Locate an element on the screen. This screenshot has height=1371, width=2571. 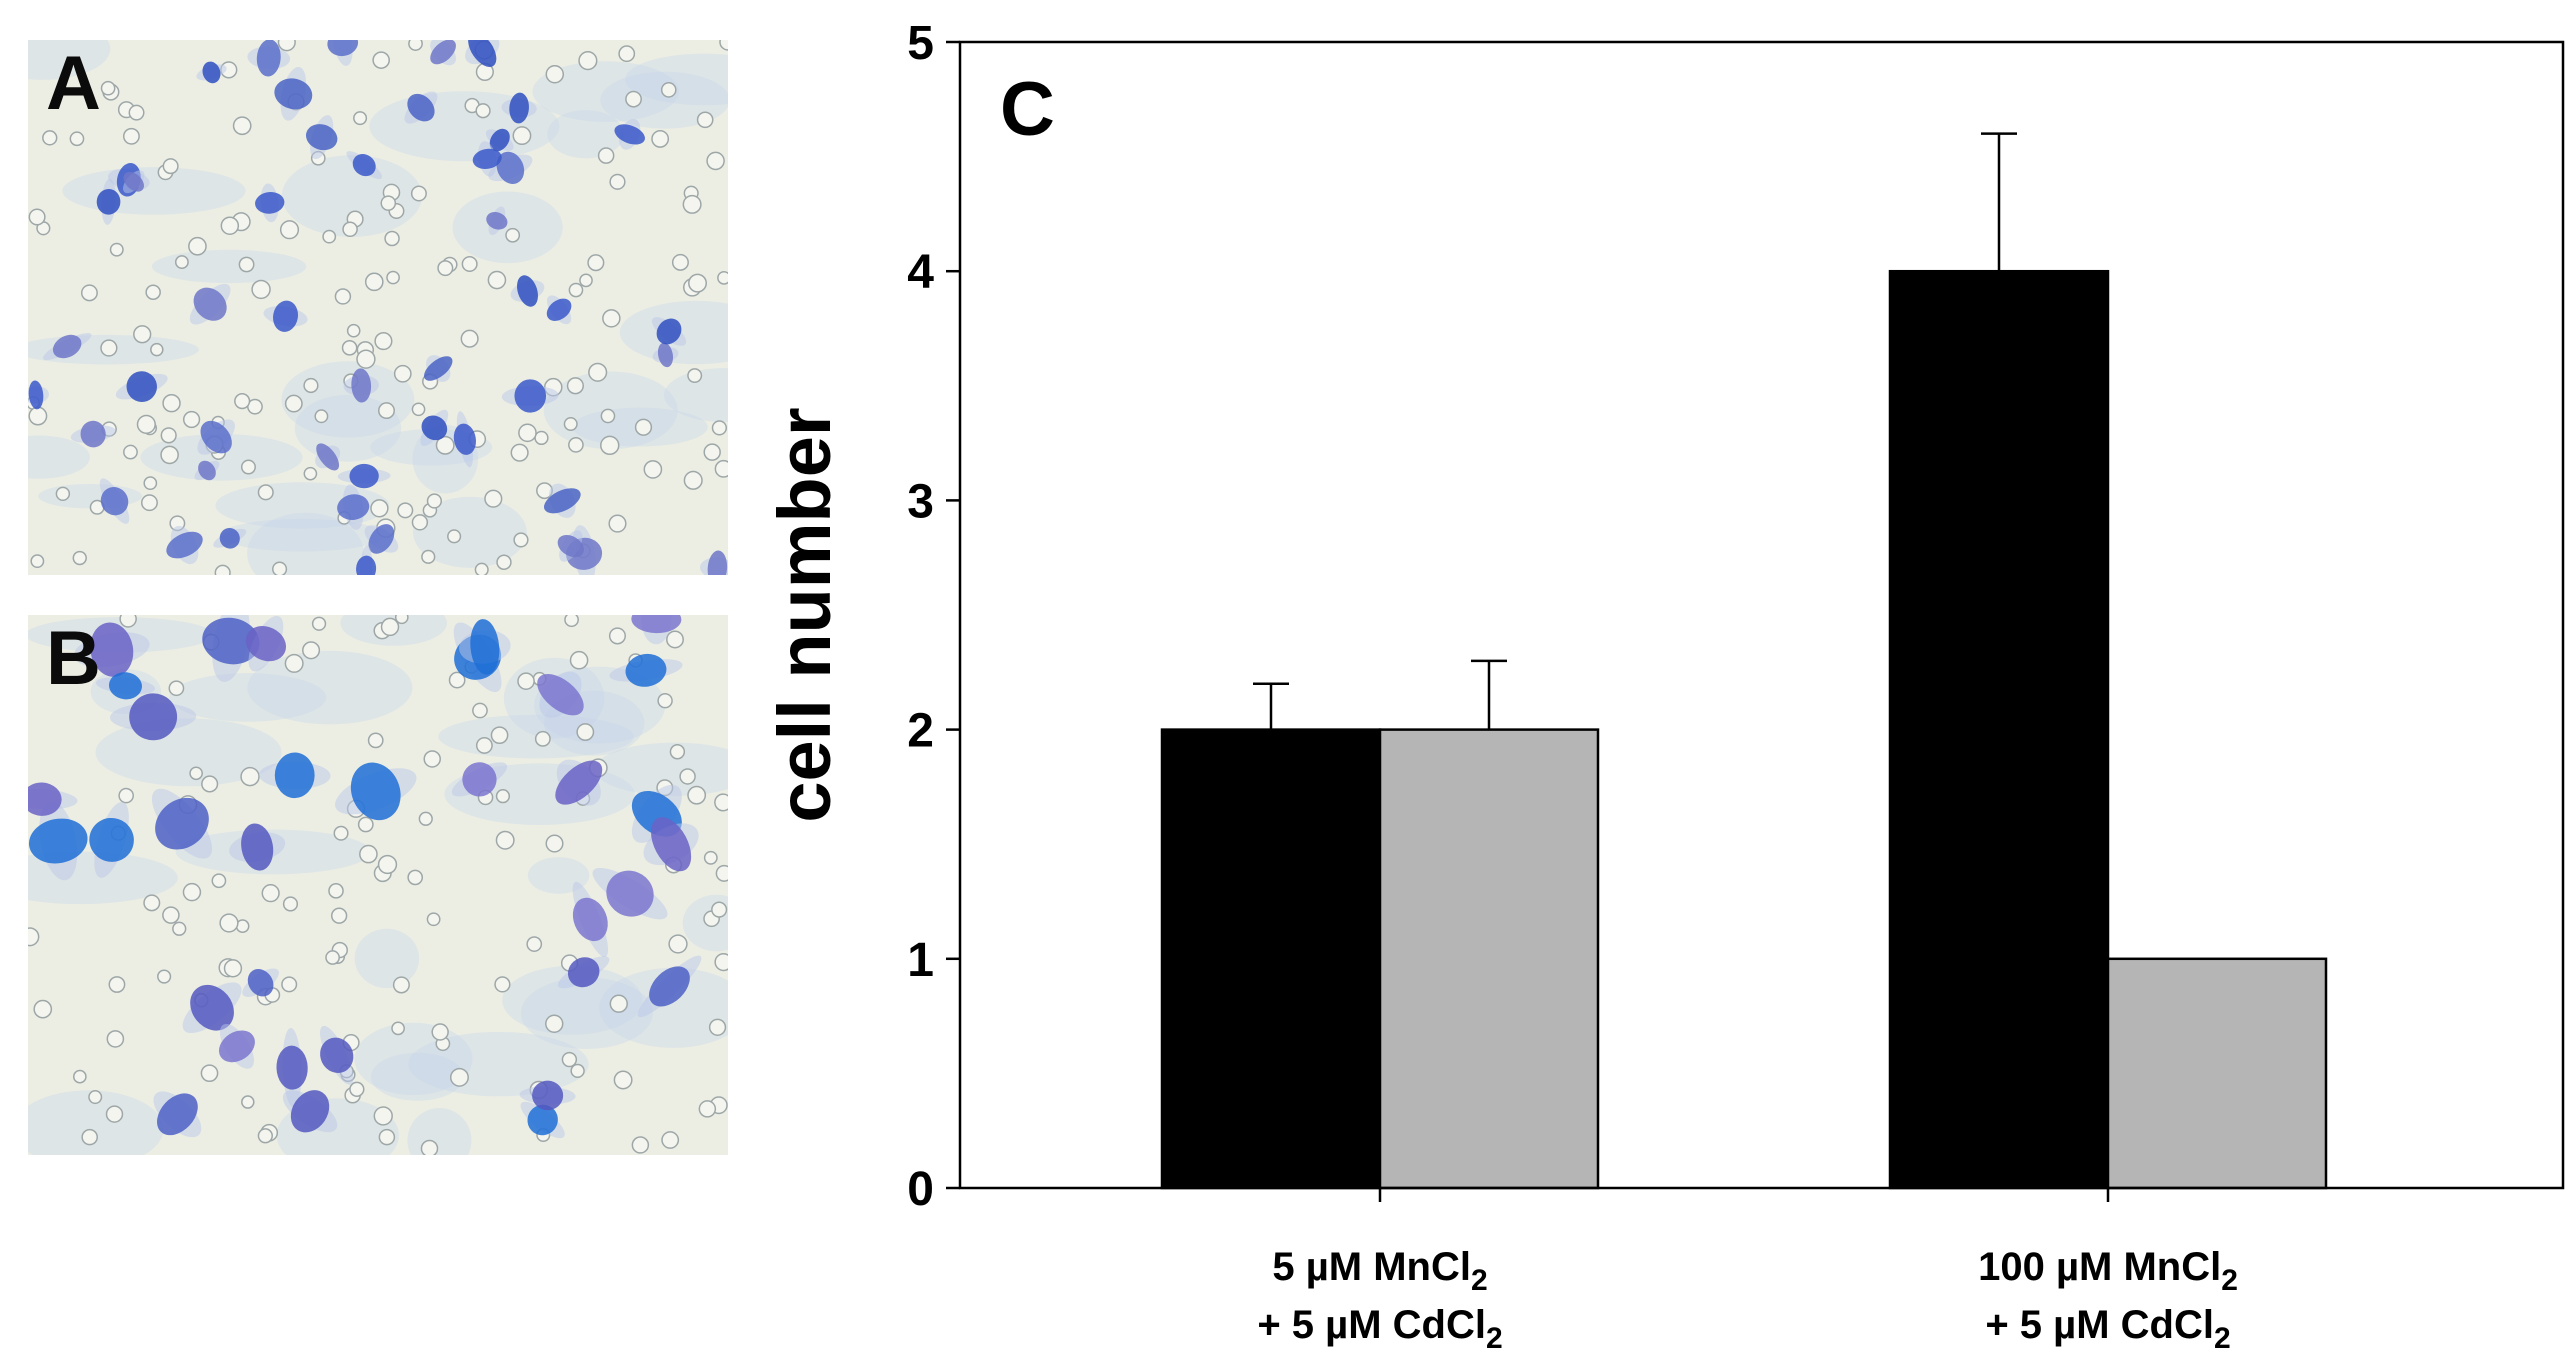
y-tick-label: 4 is located at coordinates (920, 272).